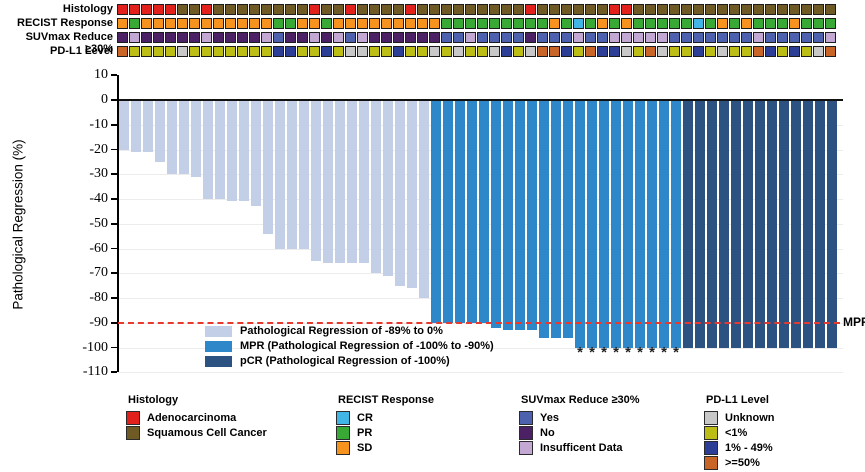  Describe the element at coordinates (98, 124) in the screenshot. I see `y-tick-label: -10` at that location.